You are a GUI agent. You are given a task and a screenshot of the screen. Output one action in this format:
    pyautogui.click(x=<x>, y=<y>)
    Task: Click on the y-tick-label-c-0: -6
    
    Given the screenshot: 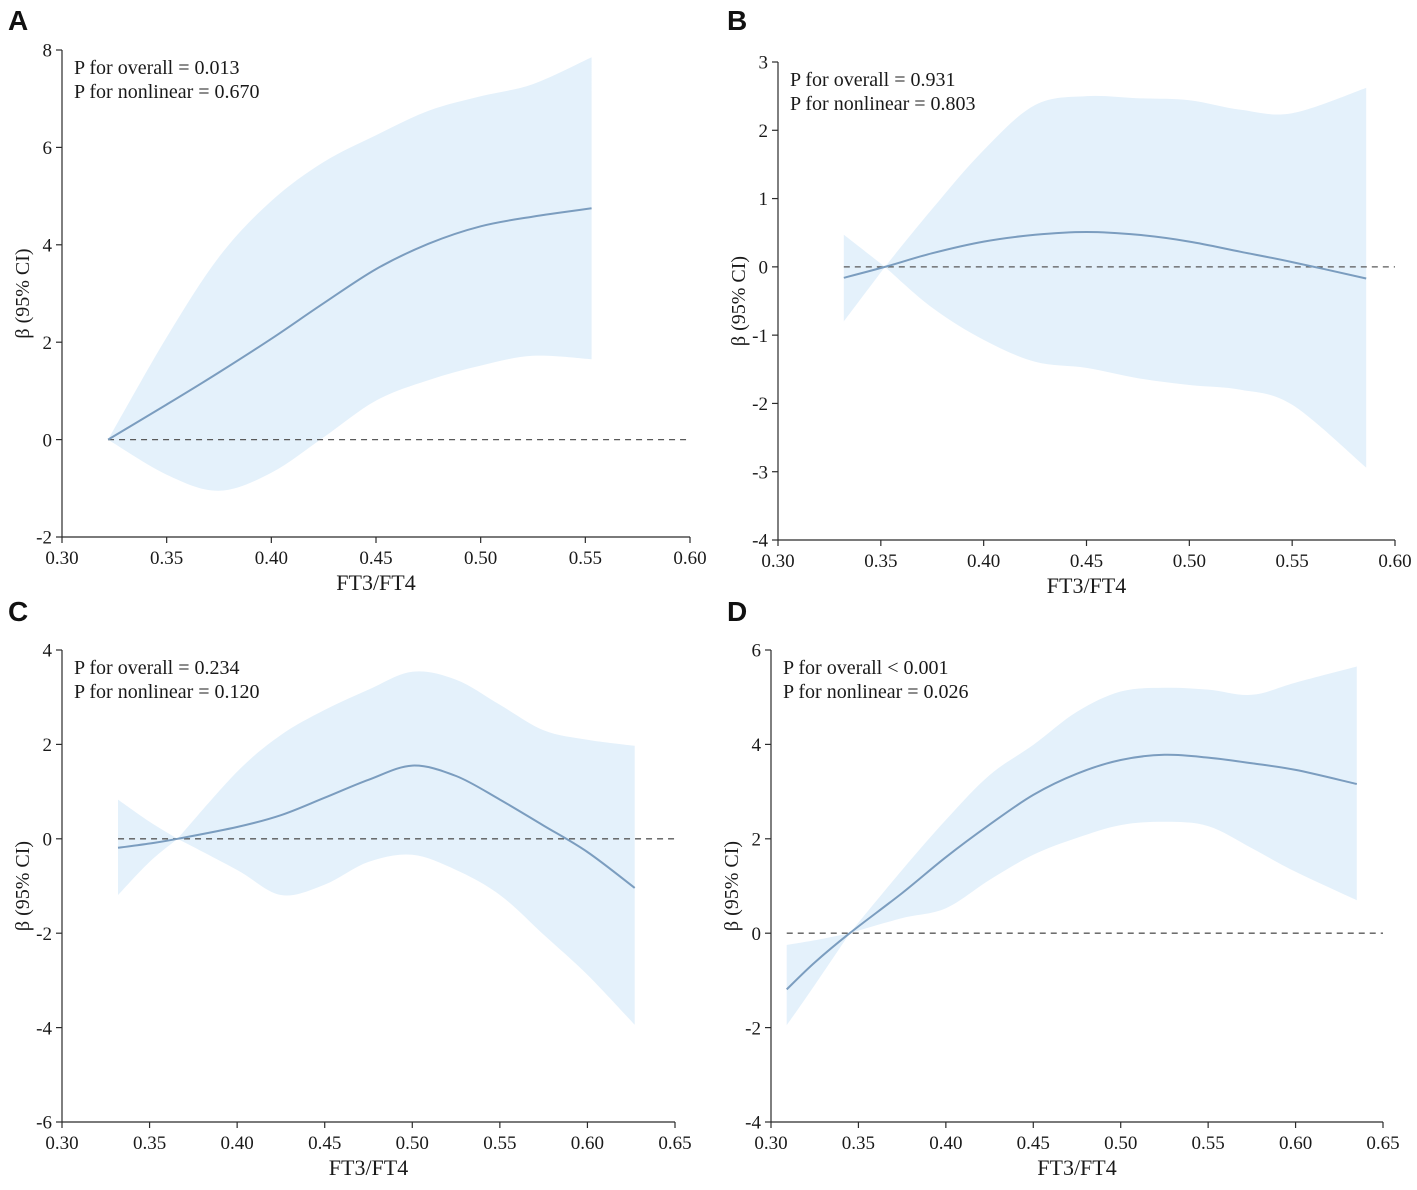 What is the action you would take?
    pyautogui.click(x=44, y=1123)
    